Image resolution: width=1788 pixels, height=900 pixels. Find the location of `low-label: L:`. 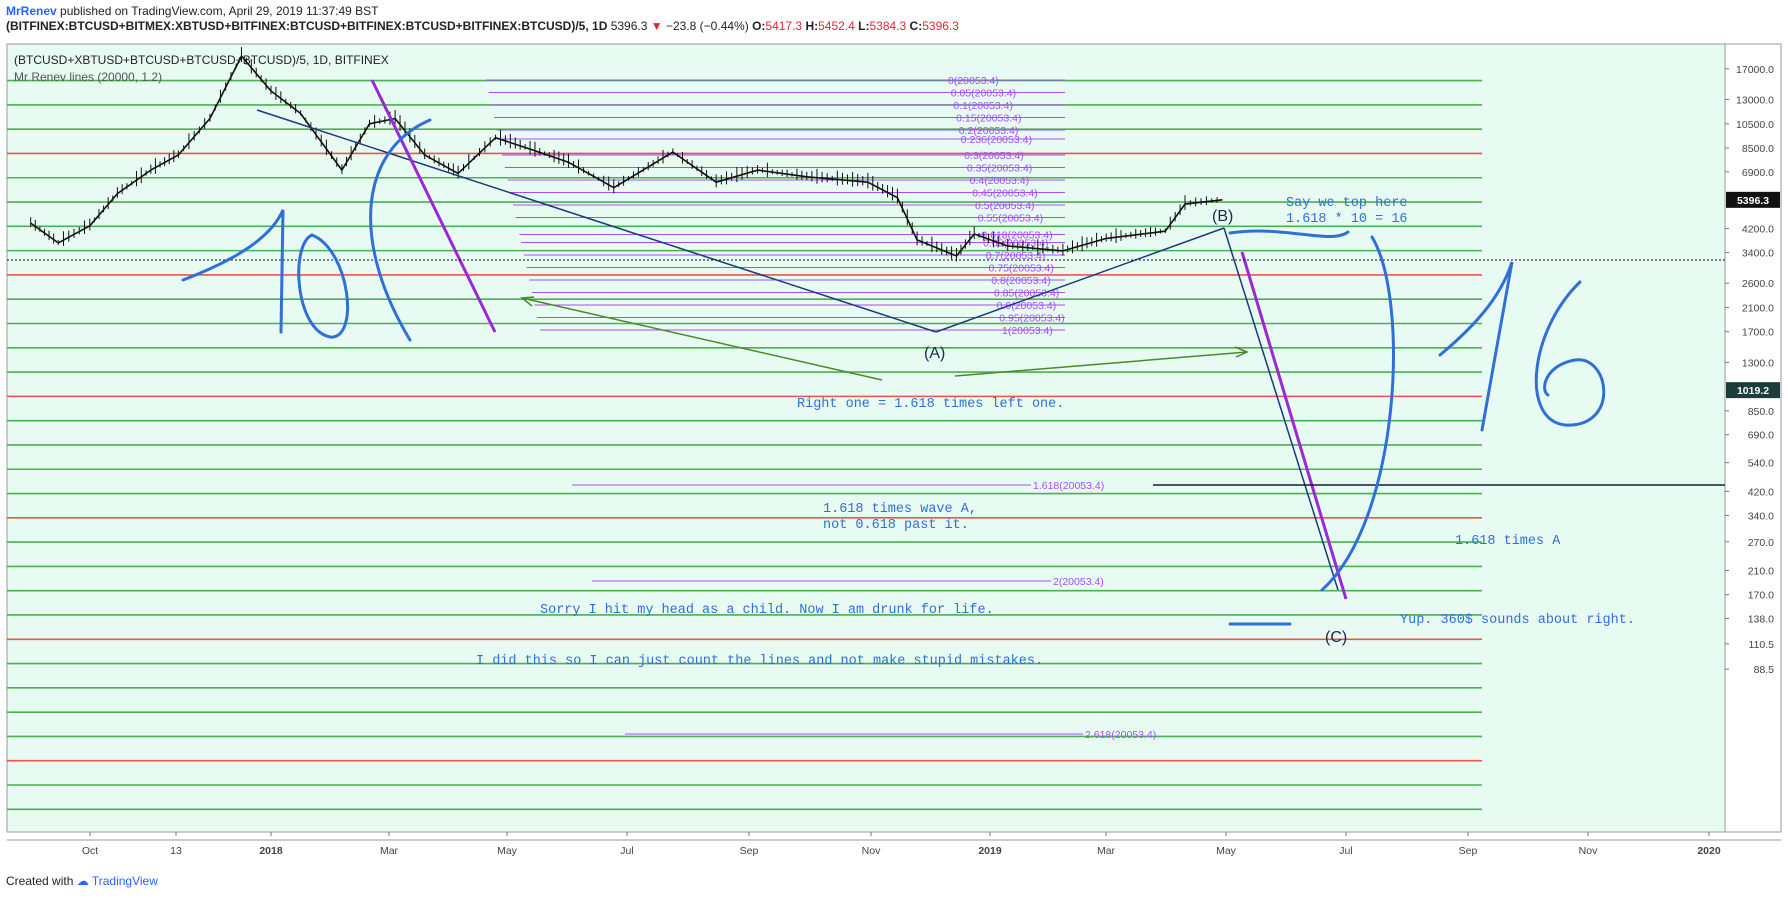

low-label: L: is located at coordinates (864, 26).